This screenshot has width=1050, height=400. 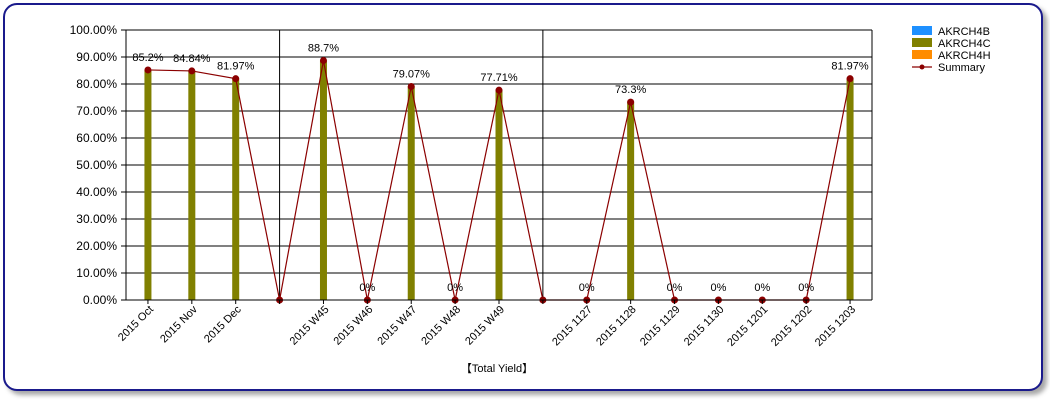 I want to click on data-label: 73.3%, so click(x=630, y=90).